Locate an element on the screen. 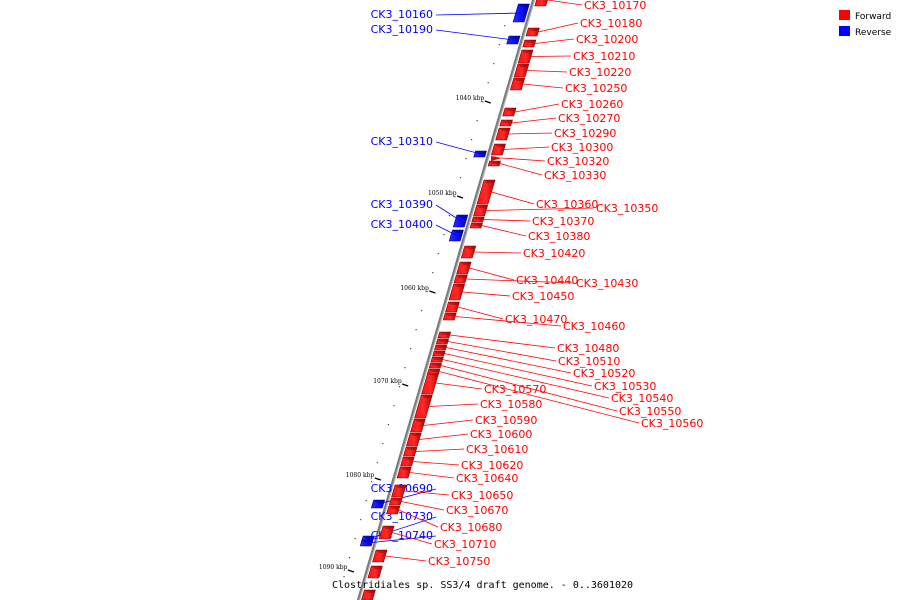  gene-label-forward: CK3_10180 is located at coordinates (611, 23).